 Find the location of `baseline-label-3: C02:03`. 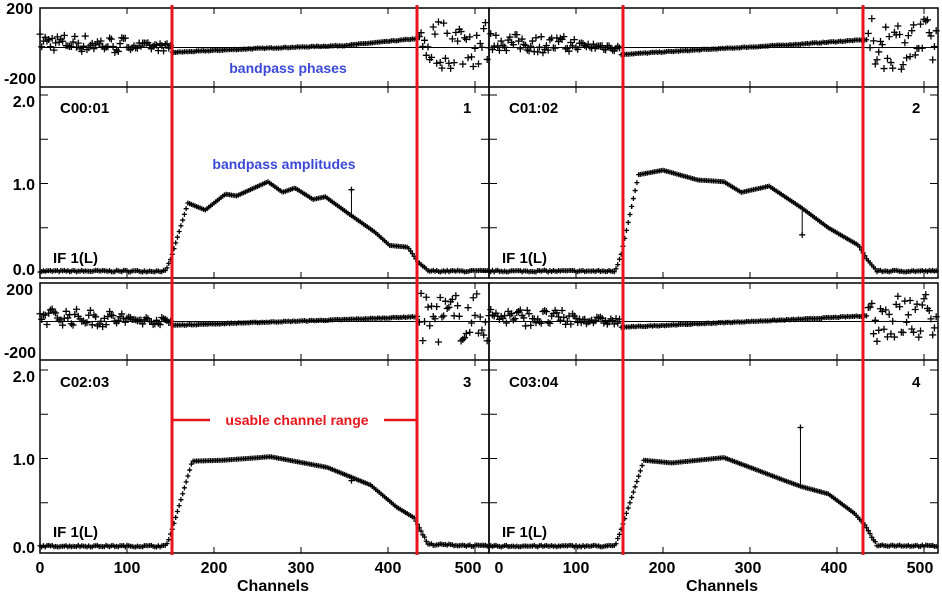

baseline-label-3: C02:03 is located at coordinates (84, 382).